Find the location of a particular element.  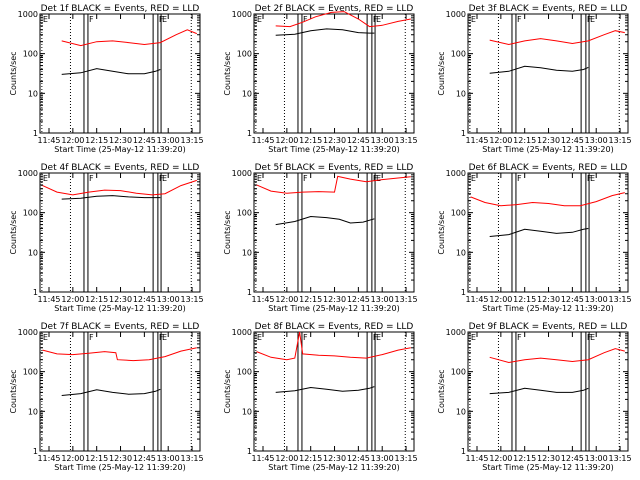

panel-title: Det 4f BLACK = Events, RED = LLD is located at coordinates (120, 168).